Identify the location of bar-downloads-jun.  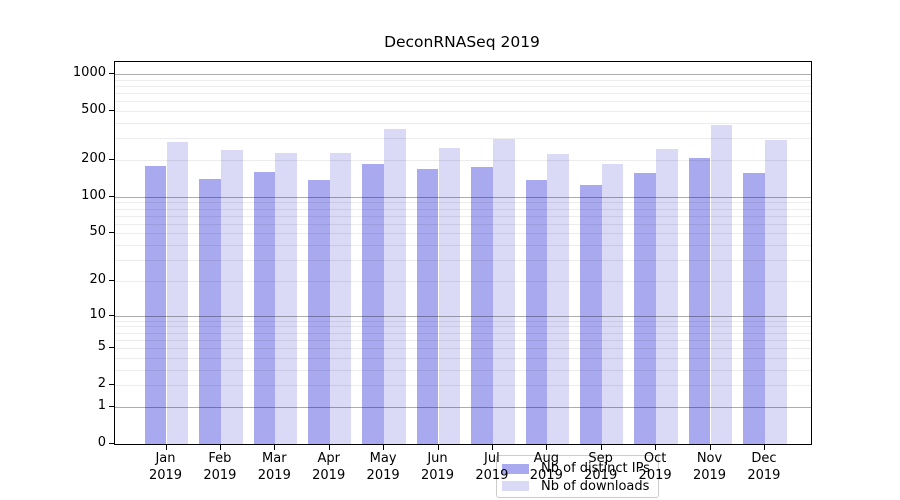
(449, 295).